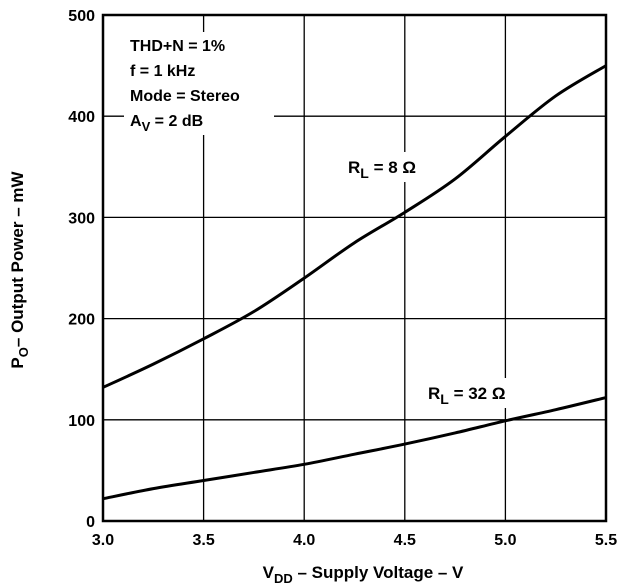 This screenshot has width=624, height=586. Describe the element at coordinates (103, 540) in the screenshot. I see `x-tick-label: 3.0` at that location.